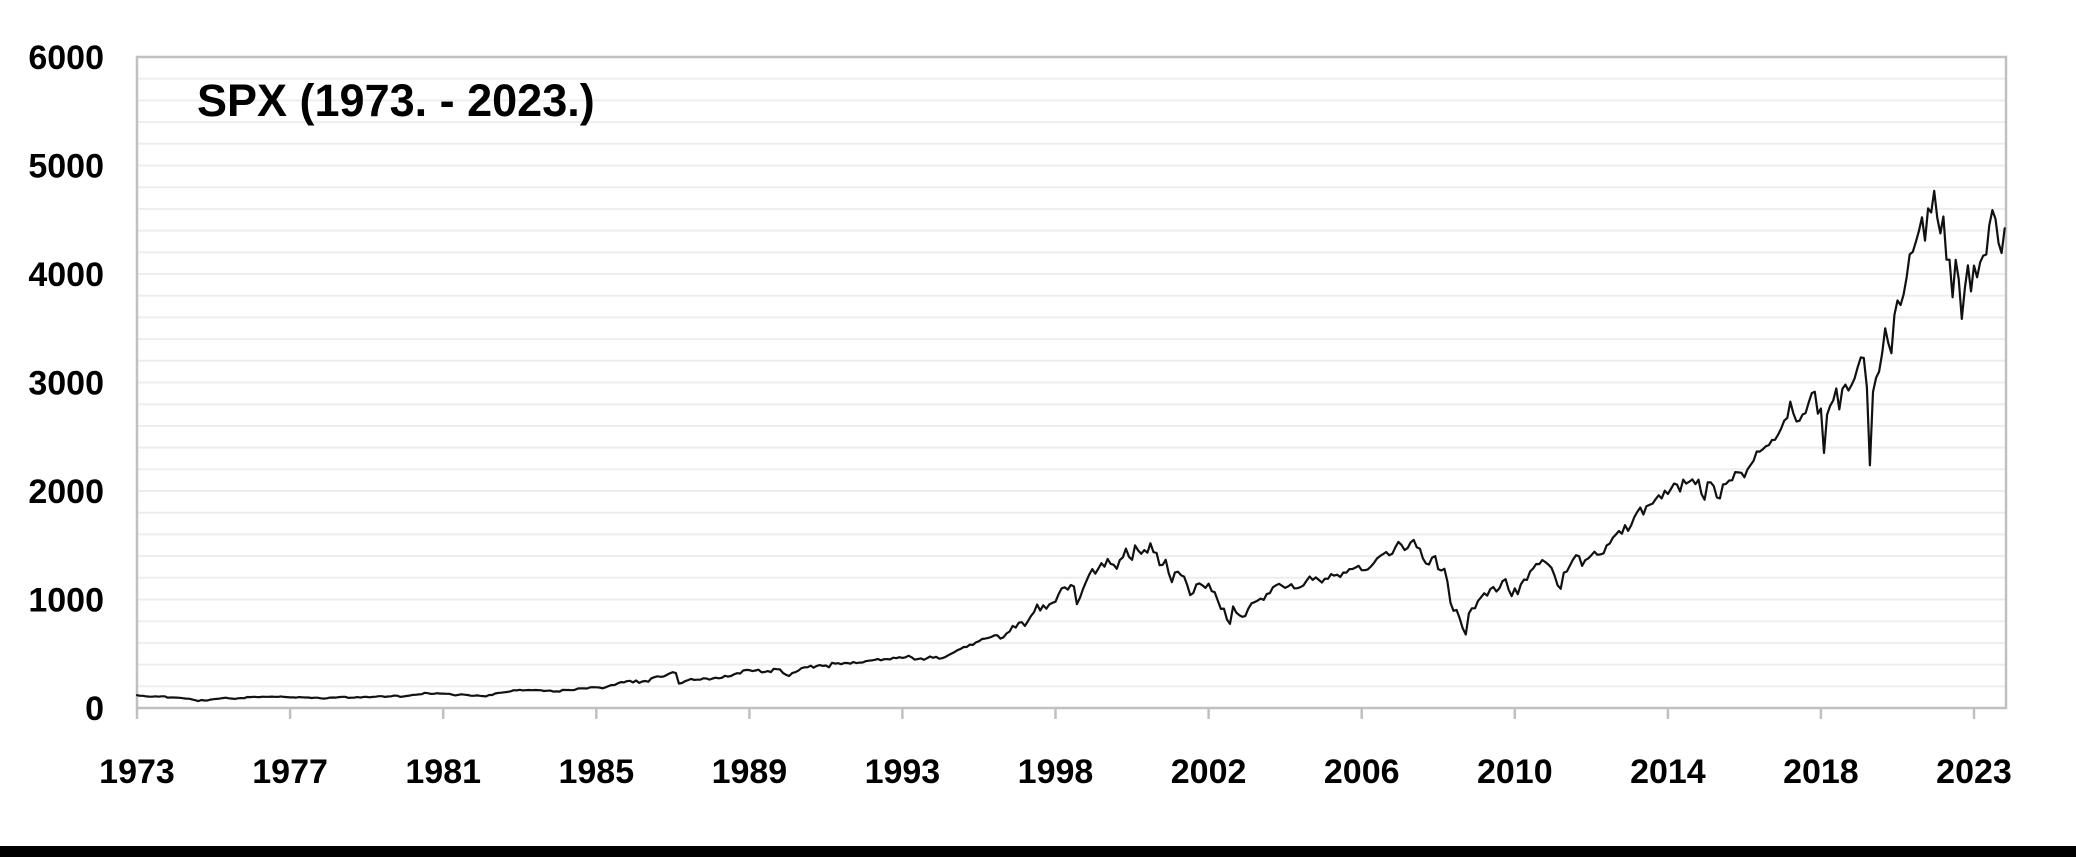 The width and height of the screenshot is (2076, 857). What do you see at coordinates (66, 58) in the screenshot?
I see `y-tick-label: 6000` at bounding box center [66, 58].